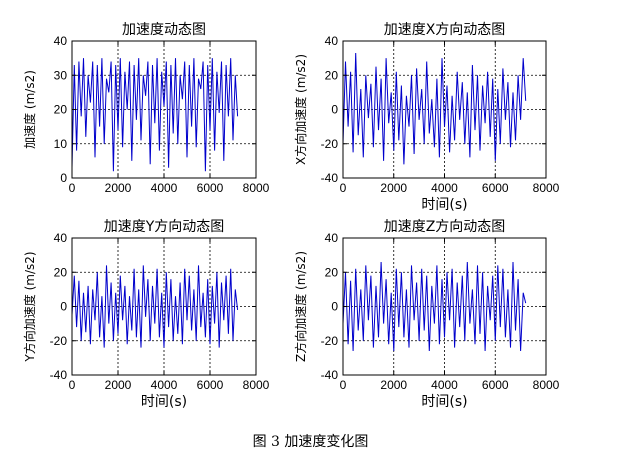 This screenshot has height=467, width=621. I want to click on y-axis-label: Z方向加速度 (m/s2), so click(300, 306).